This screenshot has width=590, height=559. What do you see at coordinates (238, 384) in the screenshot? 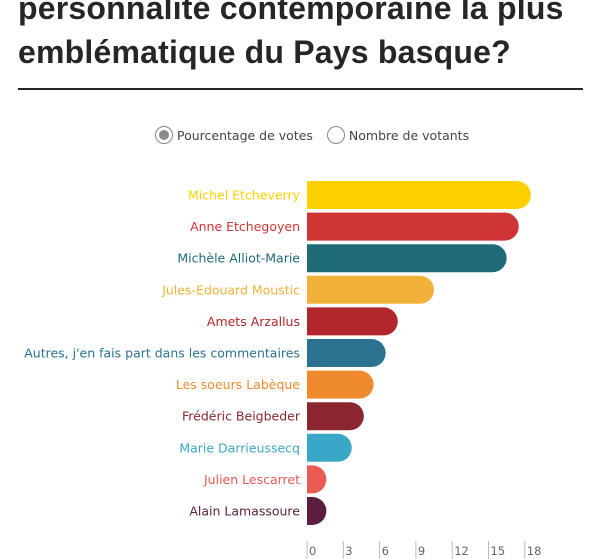
I see `bar-label: Les soeurs Labèque` at bounding box center [238, 384].